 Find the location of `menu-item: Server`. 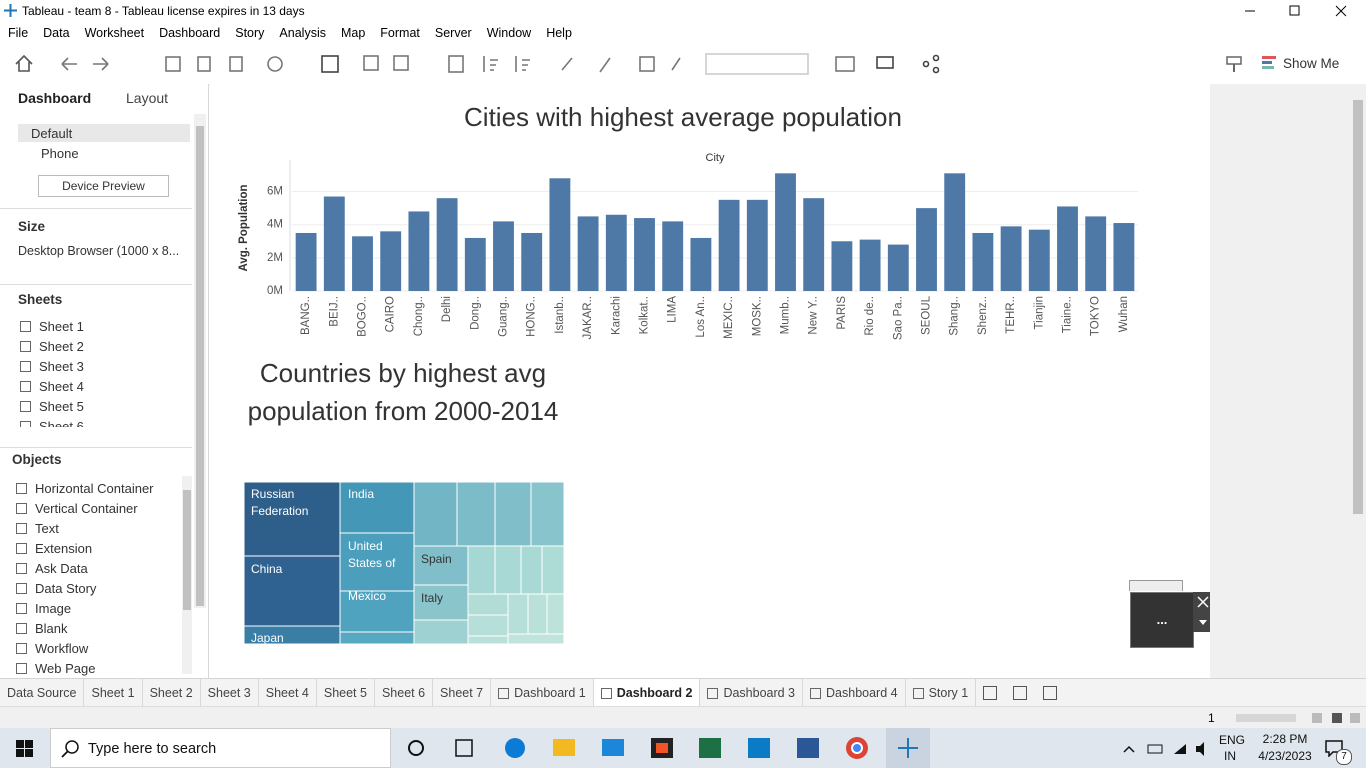

menu-item: Server is located at coordinates (453, 33).